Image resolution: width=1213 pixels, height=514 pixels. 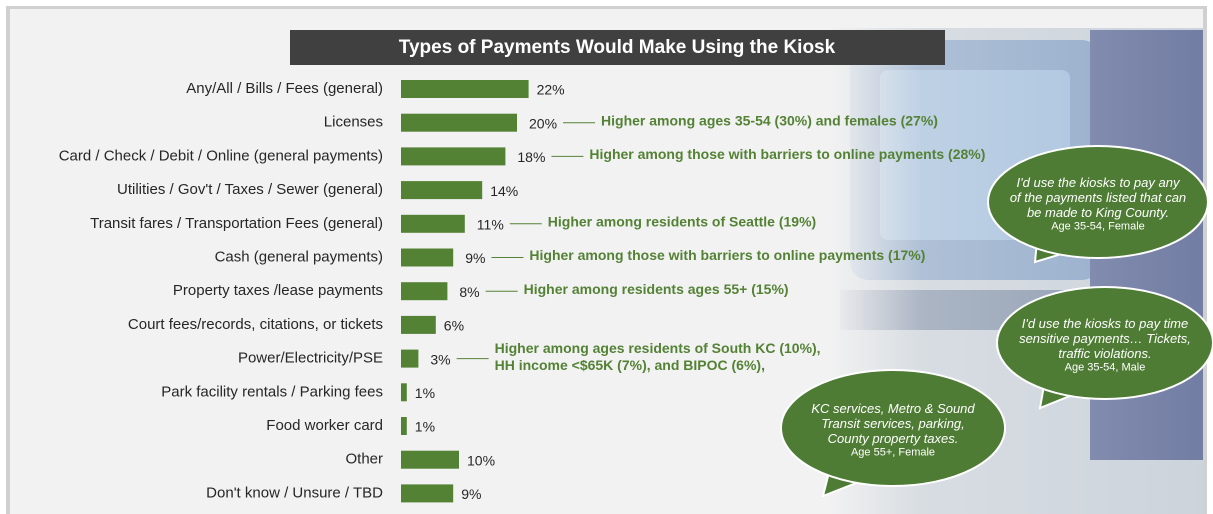 What do you see at coordinates (481, 460) in the screenshot?
I see `value-label: 10%` at bounding box center [481, 460].